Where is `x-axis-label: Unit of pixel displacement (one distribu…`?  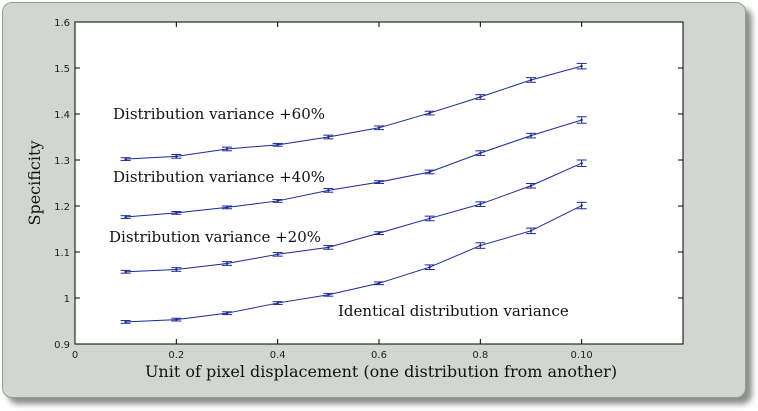 x-axis-label: Unit of pixel displacement (one distribu… is located at coordinates (381, 371).